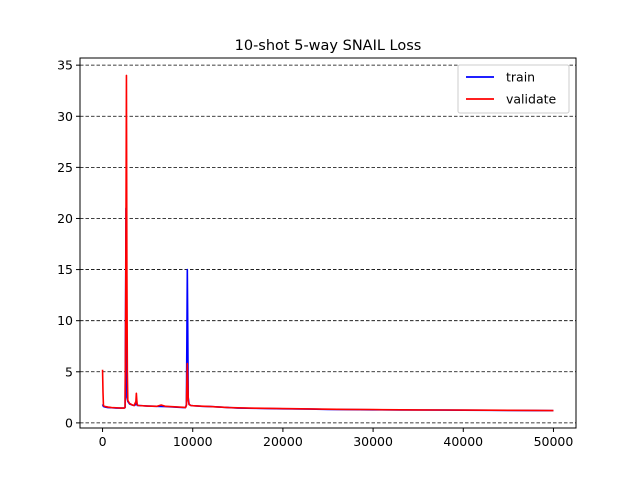  I want to click on y-tick-label: 25, so click(65, 167).